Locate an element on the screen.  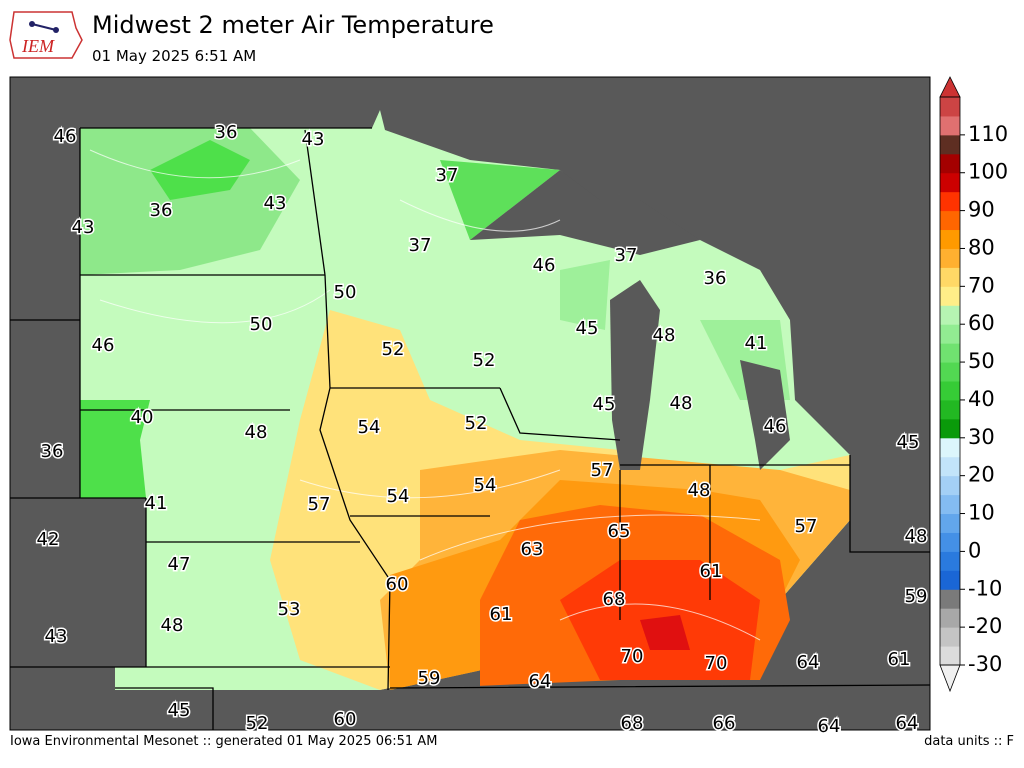
colorbar-frame is located at coordinates (950, 381).